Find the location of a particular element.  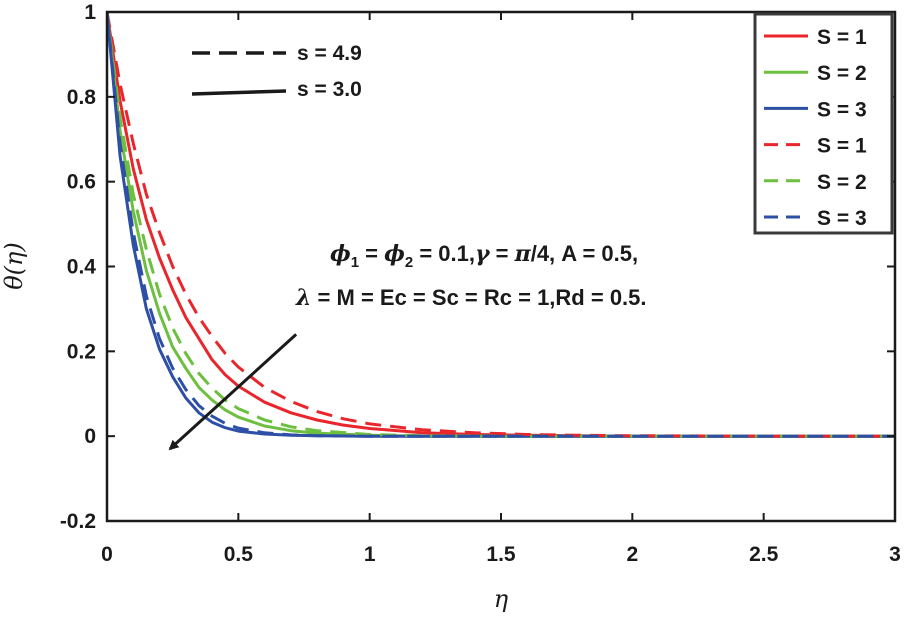

eq-2: = 0.1, is located at coordinates (444, 253).